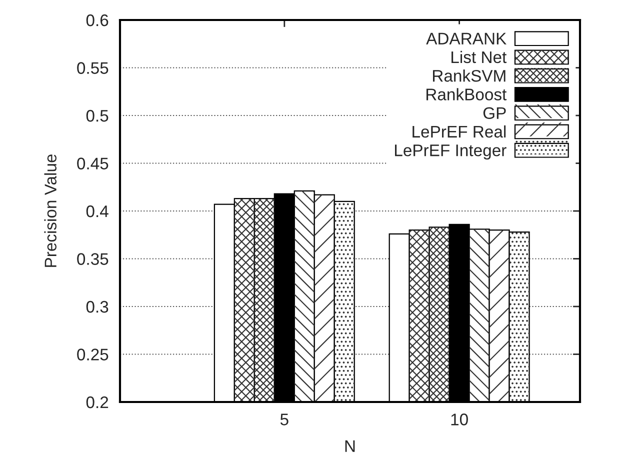  I want to click on y-tick-label: 0.2, so click(97, 402).